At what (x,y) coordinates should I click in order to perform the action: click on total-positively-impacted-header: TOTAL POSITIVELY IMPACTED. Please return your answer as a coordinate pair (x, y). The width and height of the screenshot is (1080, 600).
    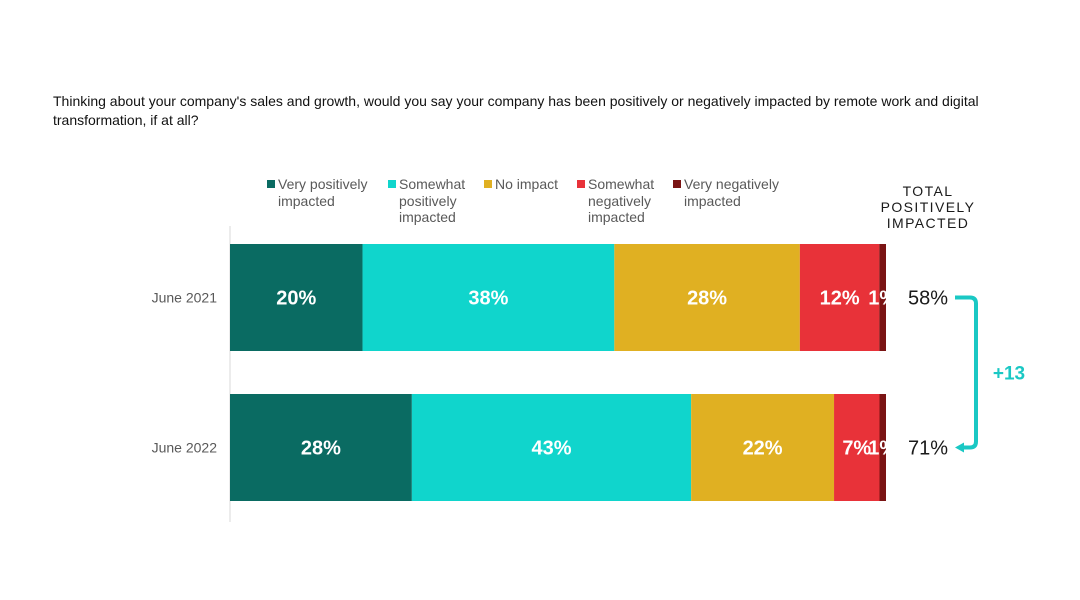
    Looking at the image, I should click on (928, 207).